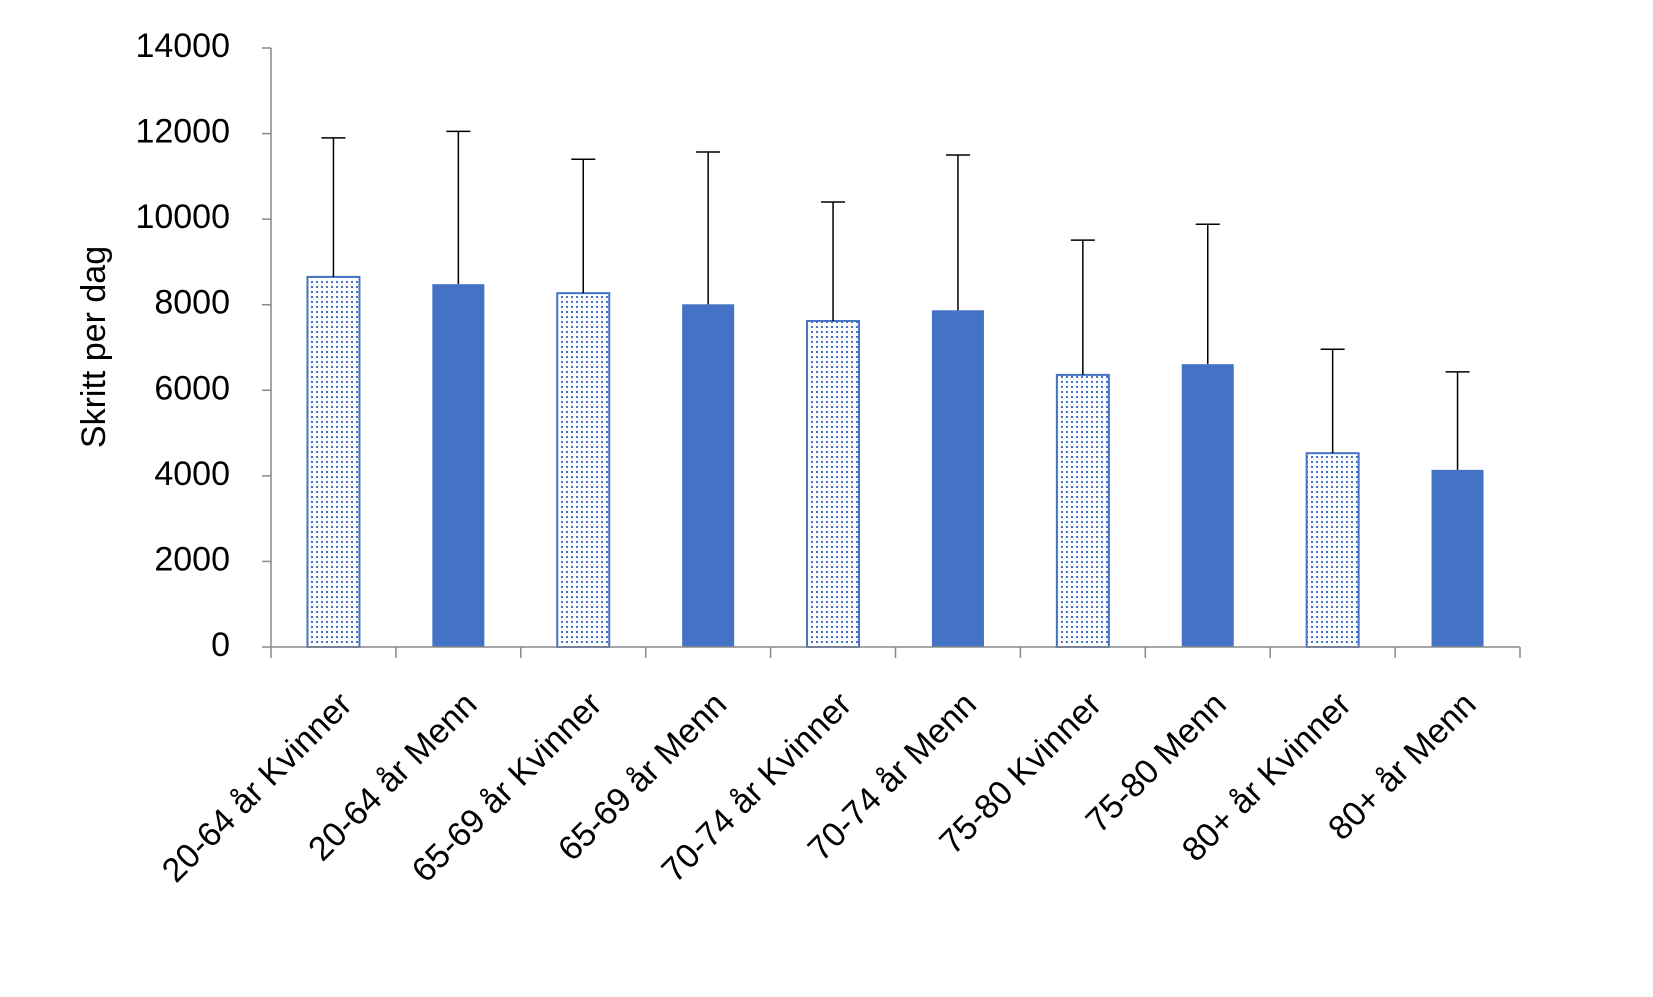 The width and height of the screenshot is (1653, 997). What do you see at coordinates (182, 132) in the screenshot?
I see `y-tick-label: 12000` at bounding box center [182, 132].